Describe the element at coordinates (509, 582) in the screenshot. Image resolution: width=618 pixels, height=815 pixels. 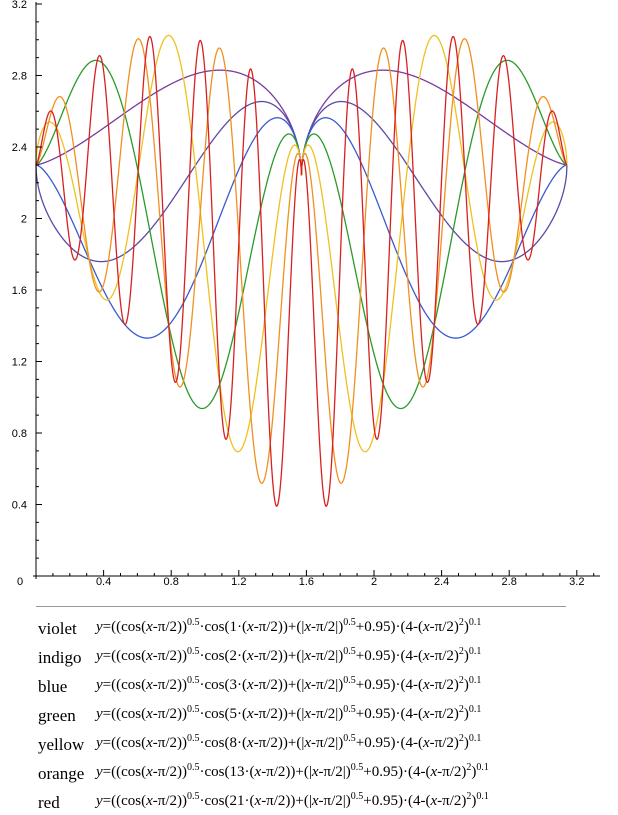
I see `x-tick-label: 2.8` at that location.